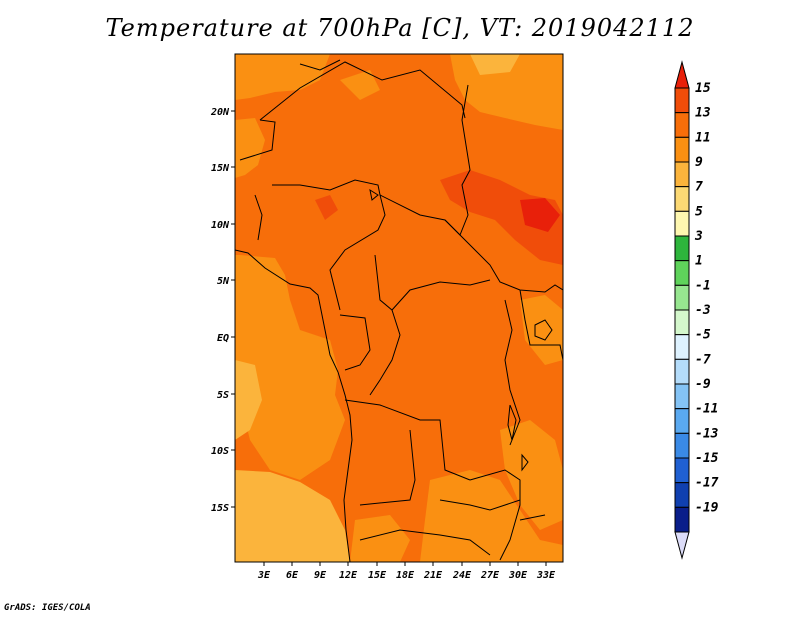 This screenshot has width=800, height=618. I want to click on lon-label: 30E, so click(518, 575).